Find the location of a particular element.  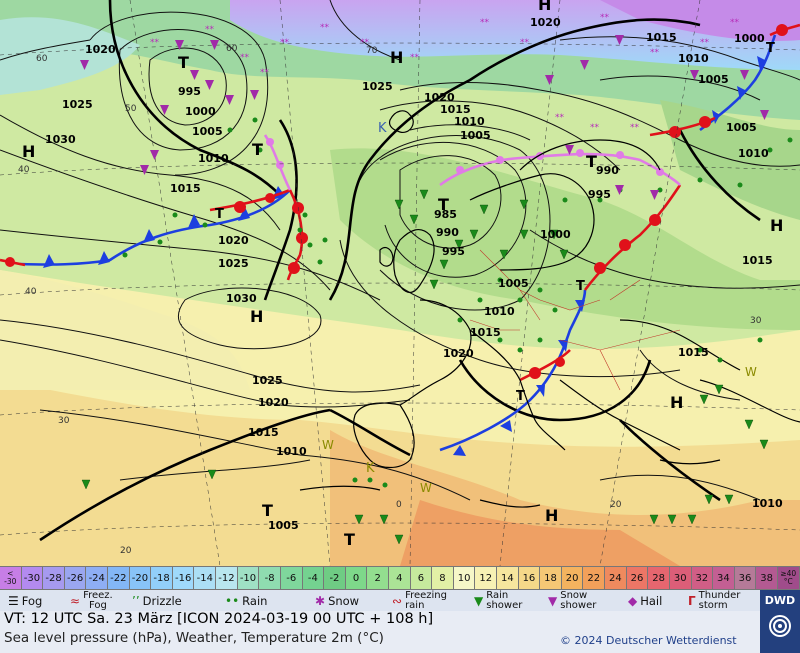

svg-text: 30 is located at coordinates (64, 421).